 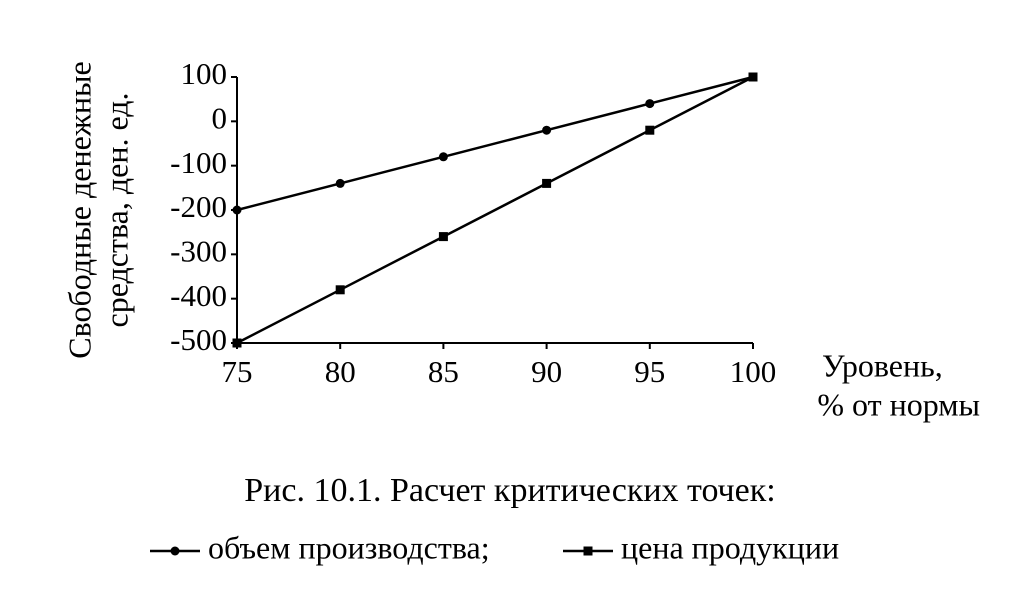 What do you see at coordinates (198, 295) in the screenshot?
I see `y-tick-label: -400` at bounding box center [198, 295].